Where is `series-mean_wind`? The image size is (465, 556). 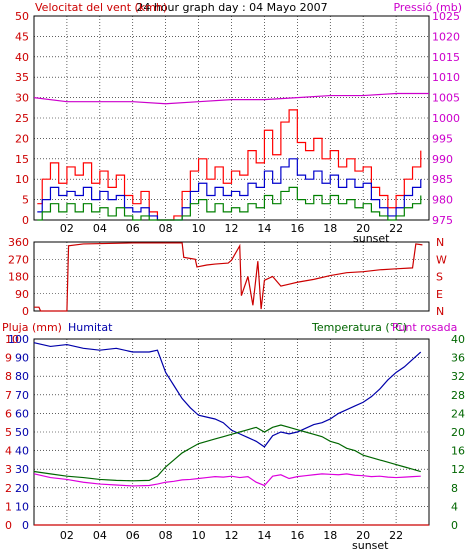
series-mean_wind is located at coordinates (229, 189).